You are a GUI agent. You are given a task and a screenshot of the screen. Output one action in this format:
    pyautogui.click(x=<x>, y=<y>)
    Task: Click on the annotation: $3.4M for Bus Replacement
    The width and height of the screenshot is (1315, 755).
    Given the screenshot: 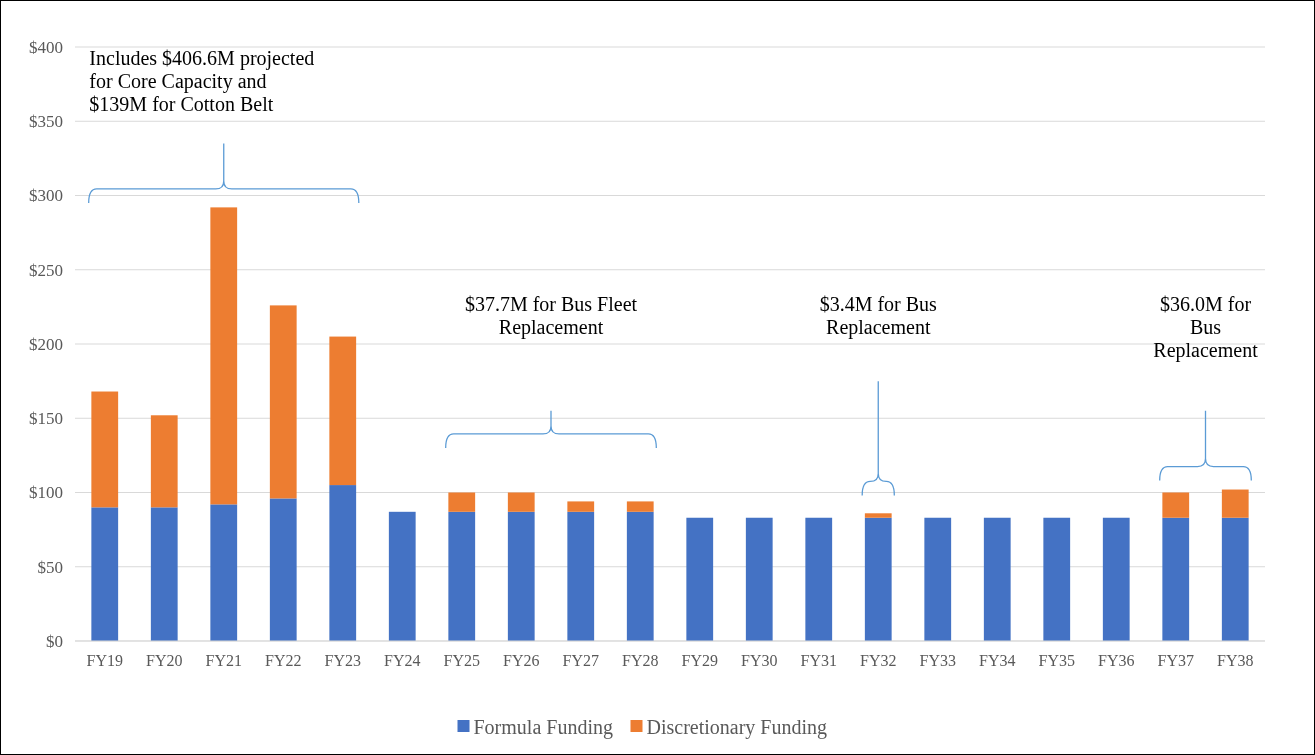 What is the action you would take?
    pyautogui.click(x=878, y=316)
    